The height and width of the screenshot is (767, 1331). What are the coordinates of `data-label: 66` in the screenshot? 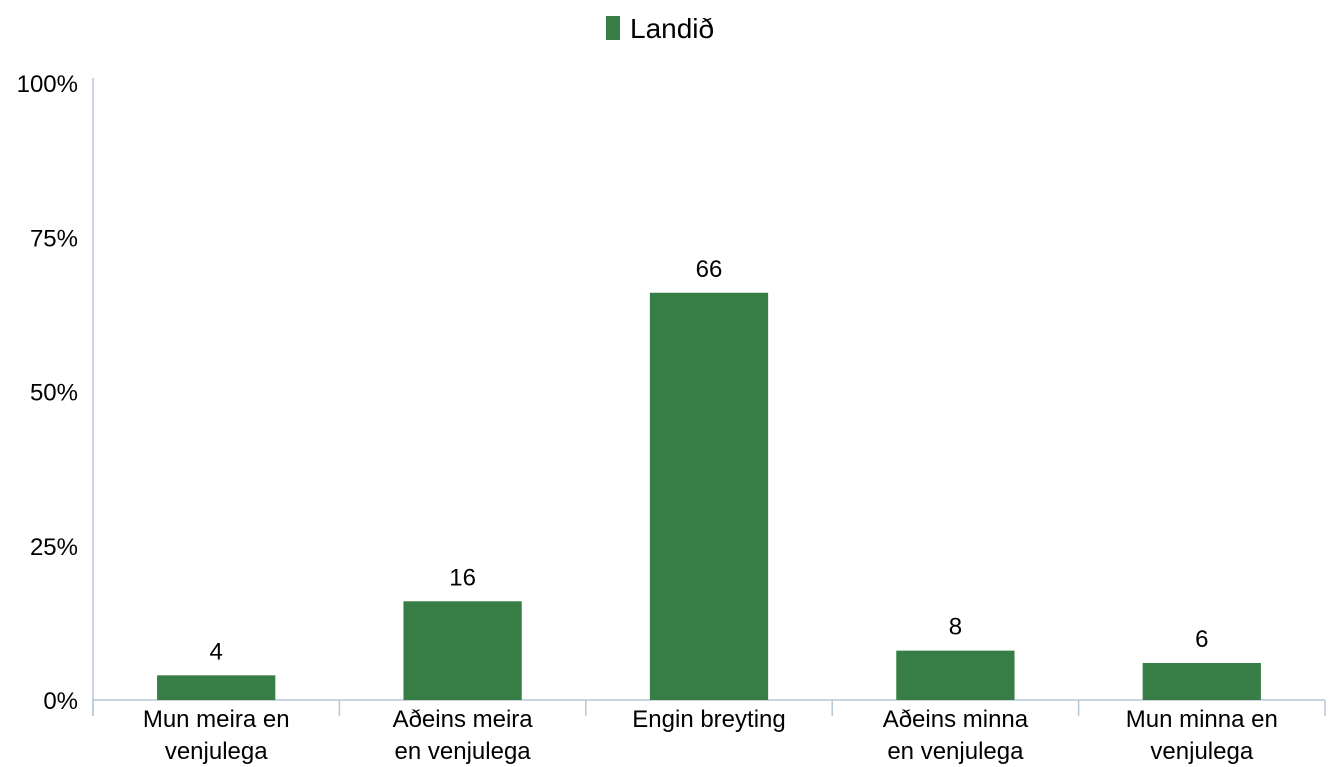 It's located at (709, 269).